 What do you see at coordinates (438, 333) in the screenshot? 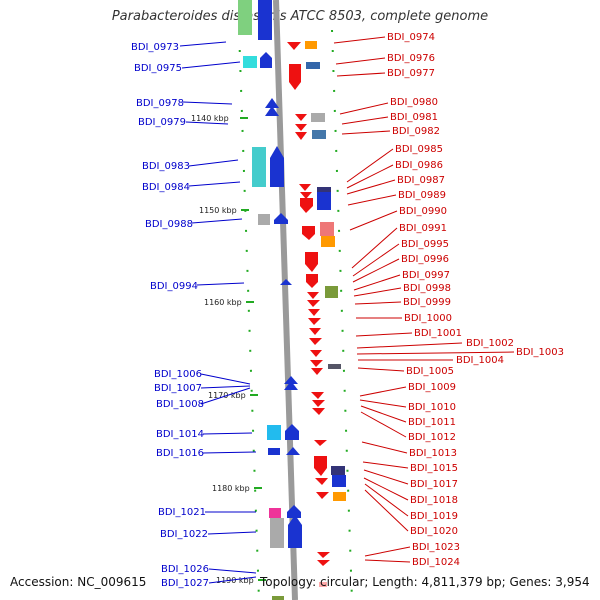
I see `gene-label: BDI_1001` at bounding box center [438, 333].